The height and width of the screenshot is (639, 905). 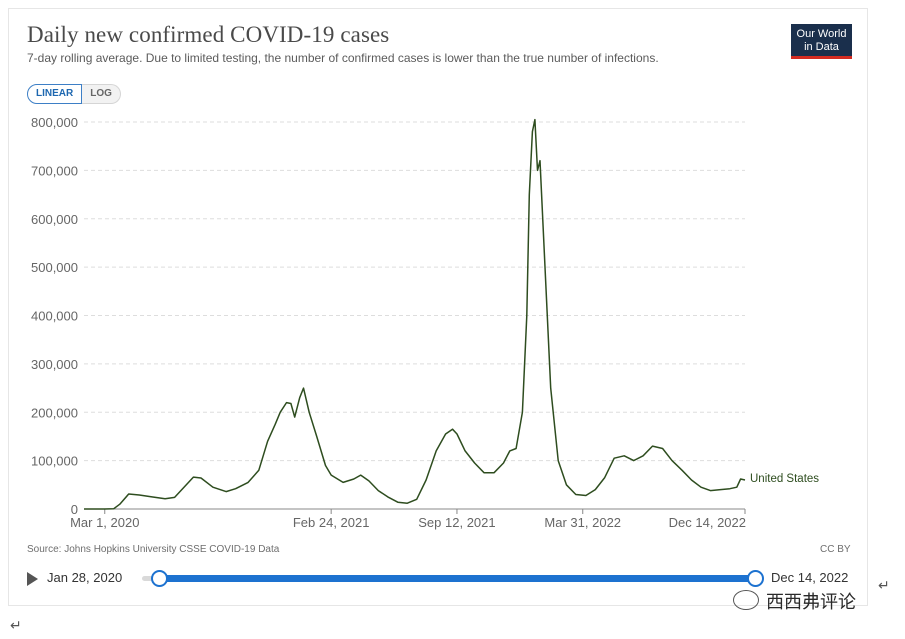 I want to click on wechat-icon, so click(x=746, y=600).